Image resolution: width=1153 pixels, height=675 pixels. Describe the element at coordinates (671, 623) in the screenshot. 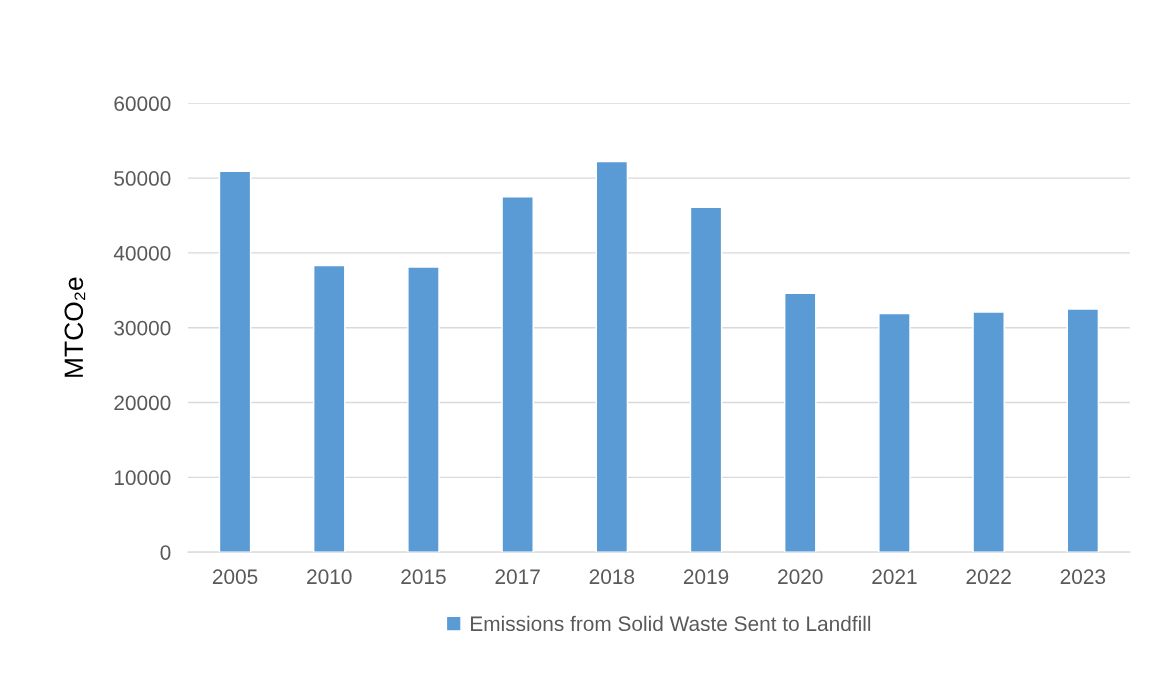

I see `legend-label: Emissions from Solid Waste Sent to Landfill` at that location.